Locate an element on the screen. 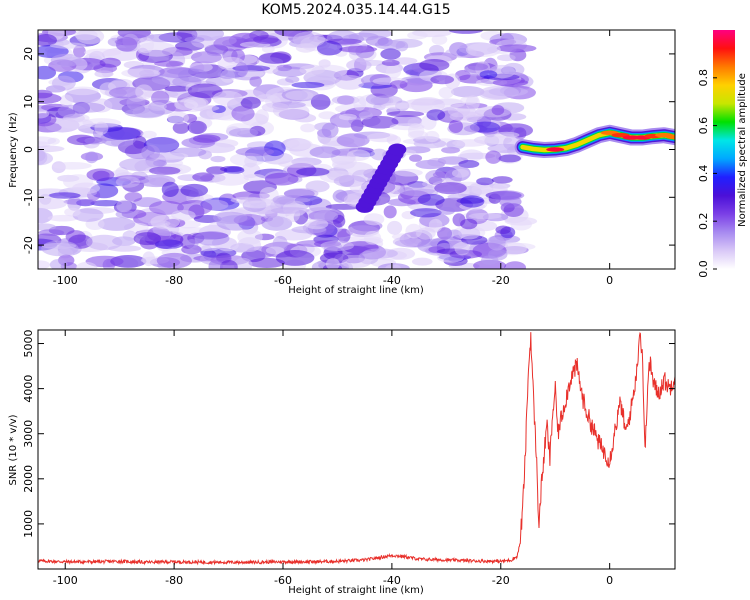  snr-x-label: Height of straight line (km) is located at coordinates (356, 590).